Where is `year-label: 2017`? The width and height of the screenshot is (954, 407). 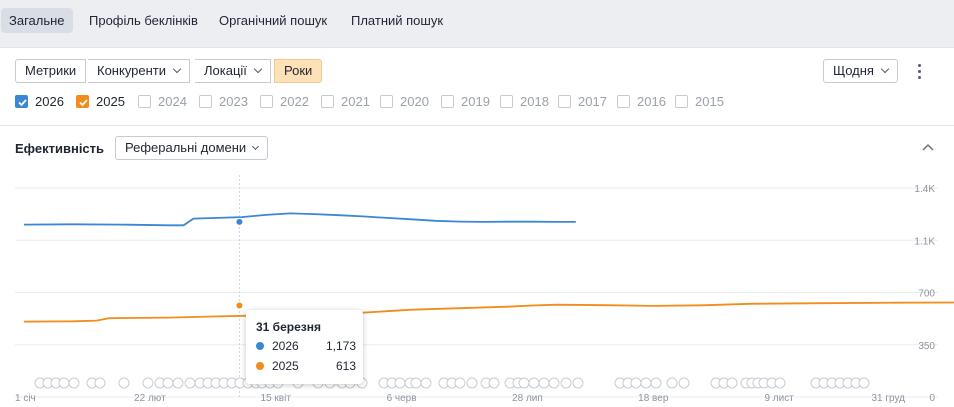
year-label: 2017 is located at coordinates (592, 101).